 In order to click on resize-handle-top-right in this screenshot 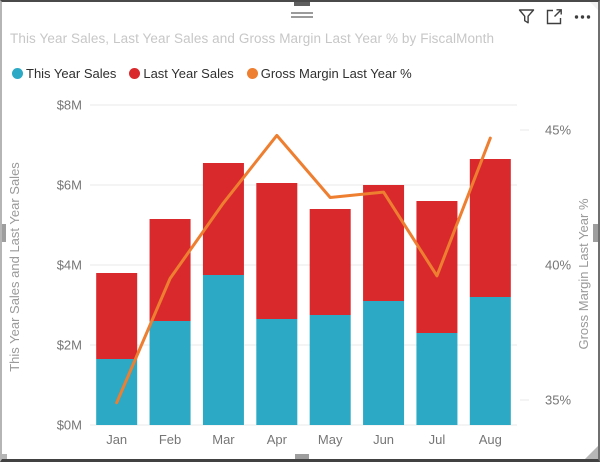, I will do `click(594, 6)`.